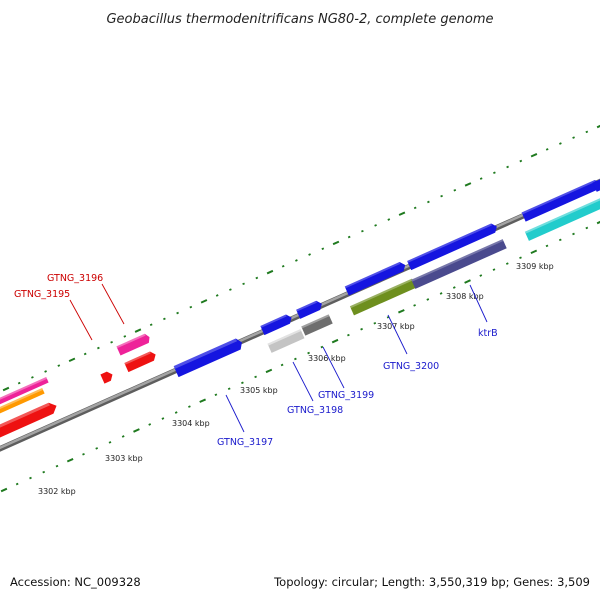 The image size is (600, 600). What do you see at coordinates (315, 410) in the screenshot?
I see `label-gtng-3198: GTNG_3198` at bounding box center [315, 410].